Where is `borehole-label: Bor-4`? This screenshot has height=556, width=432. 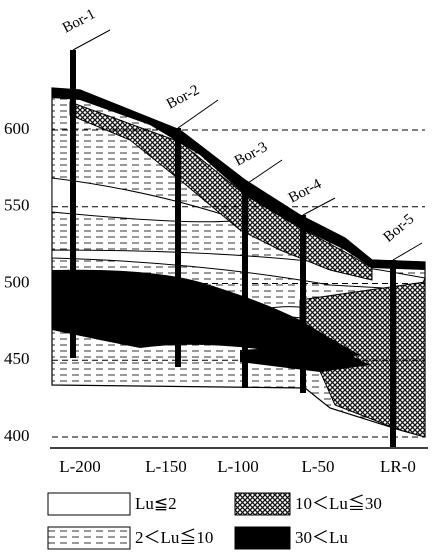 borehole-label: Bor-4 is located at coordinates (305, 191).